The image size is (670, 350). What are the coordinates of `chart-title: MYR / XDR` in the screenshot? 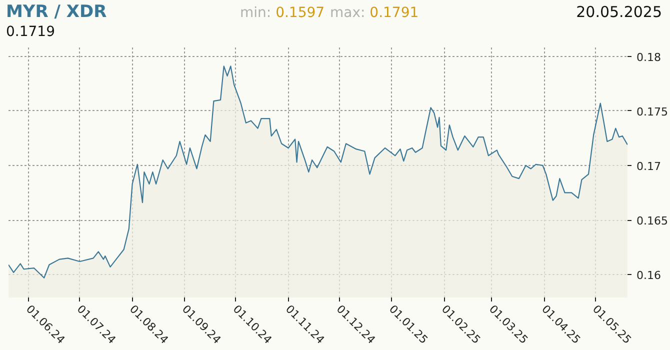 It's located at (56, 12).